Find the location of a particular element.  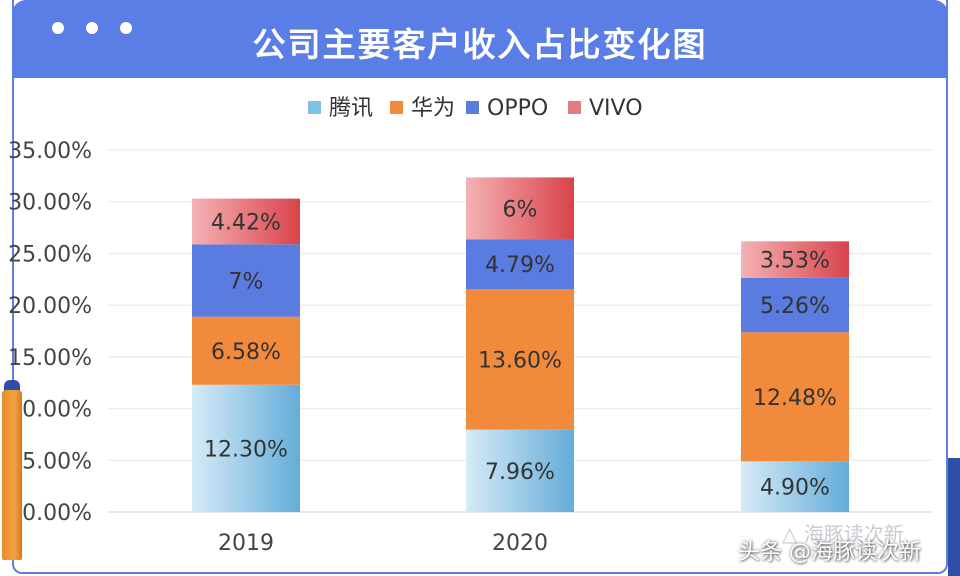

legend-swatch-VIVO is located at coordinates (574, 107).